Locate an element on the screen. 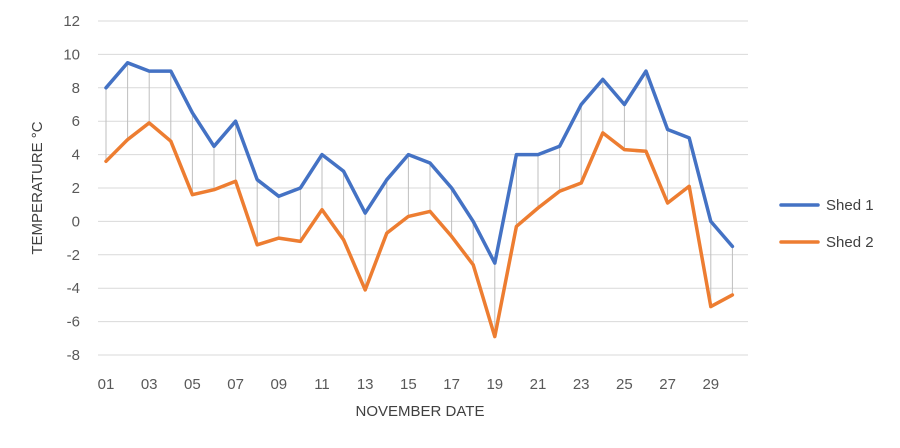  x-tick-label: 17 is located at coordinates (451, 384).